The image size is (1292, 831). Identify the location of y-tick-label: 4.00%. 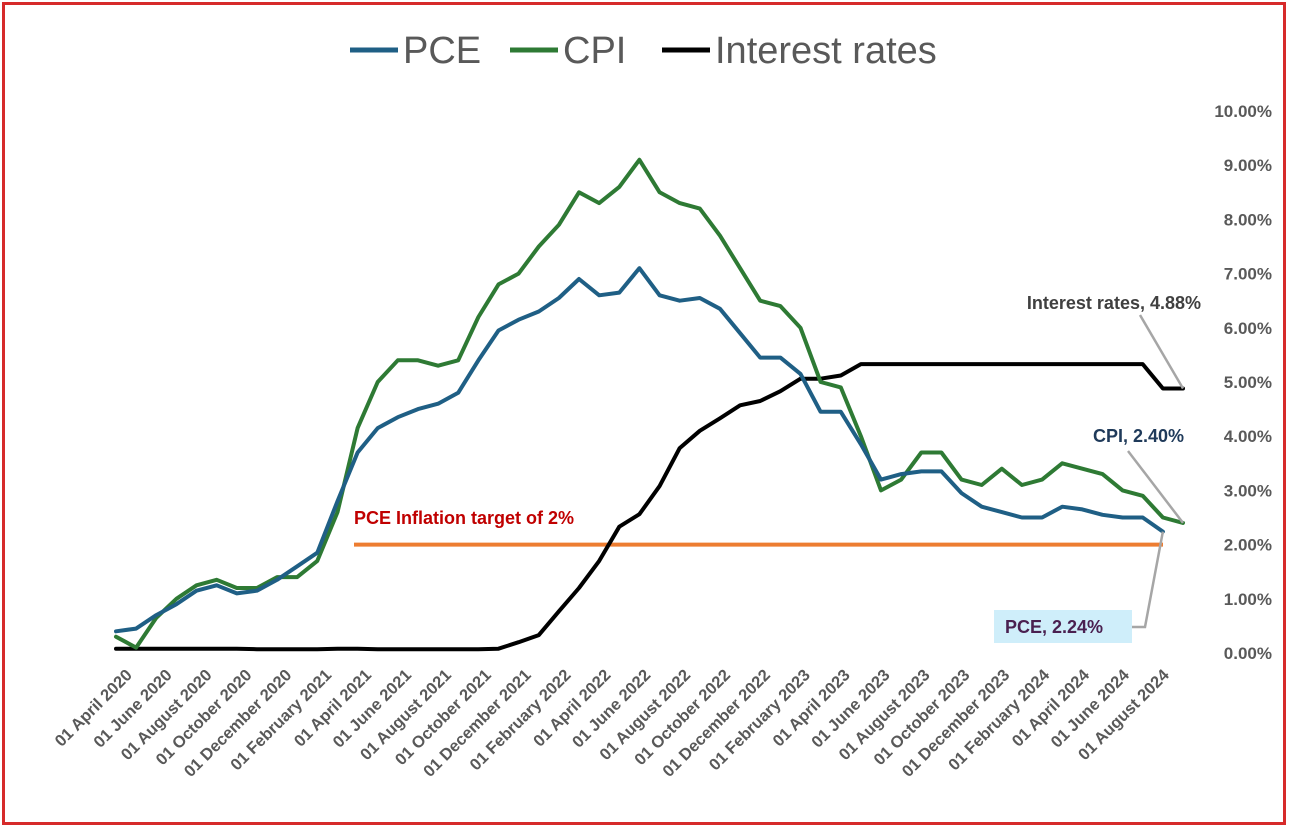
(1248, 436).